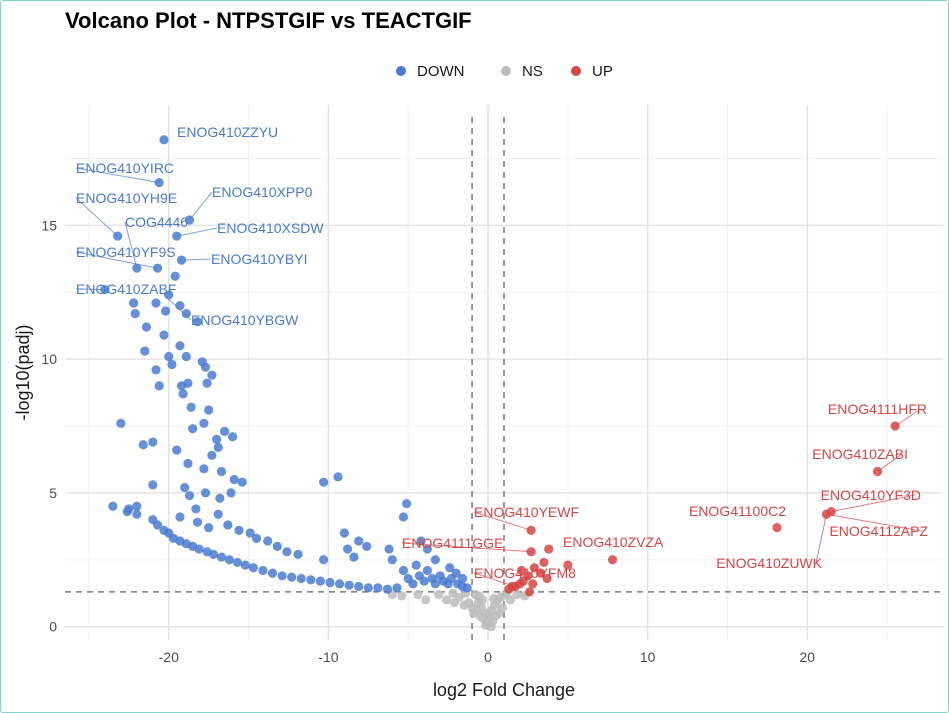  Describe the element at coordinates (227, 132) in the screenshot. I see `gene-label: ENOG410ZZYU` at that location.